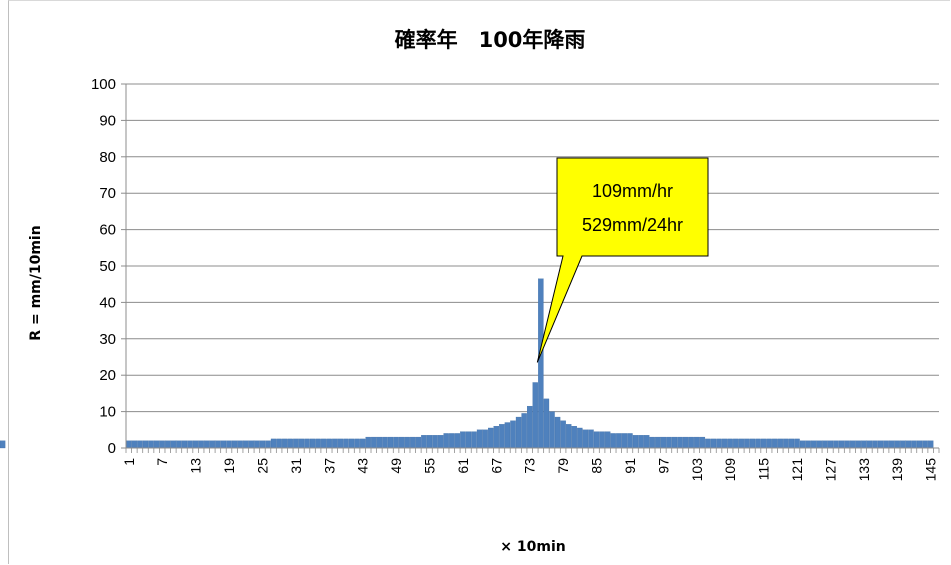 The height and width of the screenshot is (565, 951). What do you see at coordinates (107, 157) in the screenshot?
I see `y-tick-label: 80` at bounding box center [107, 157].